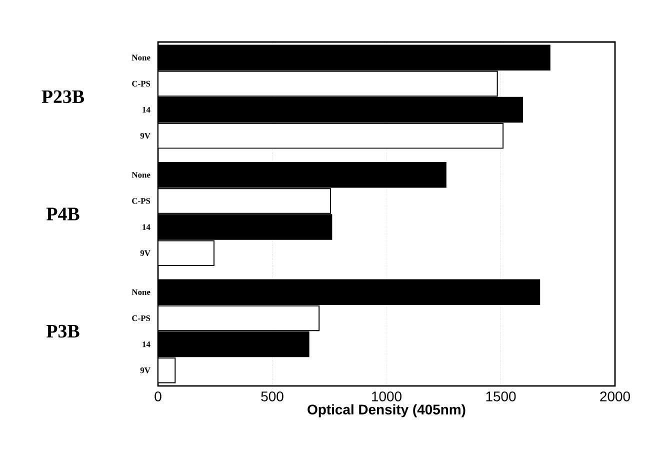 This screenshot has width=649, height=470. Describe the element at coordinates (63, 97) in the screenshot. I see `text: P23B` at that location.